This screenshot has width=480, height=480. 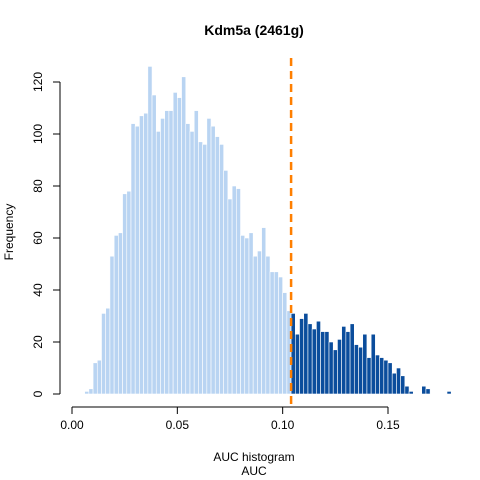 I want to click on y-tick-label: 0, so click(x=38, y=393).